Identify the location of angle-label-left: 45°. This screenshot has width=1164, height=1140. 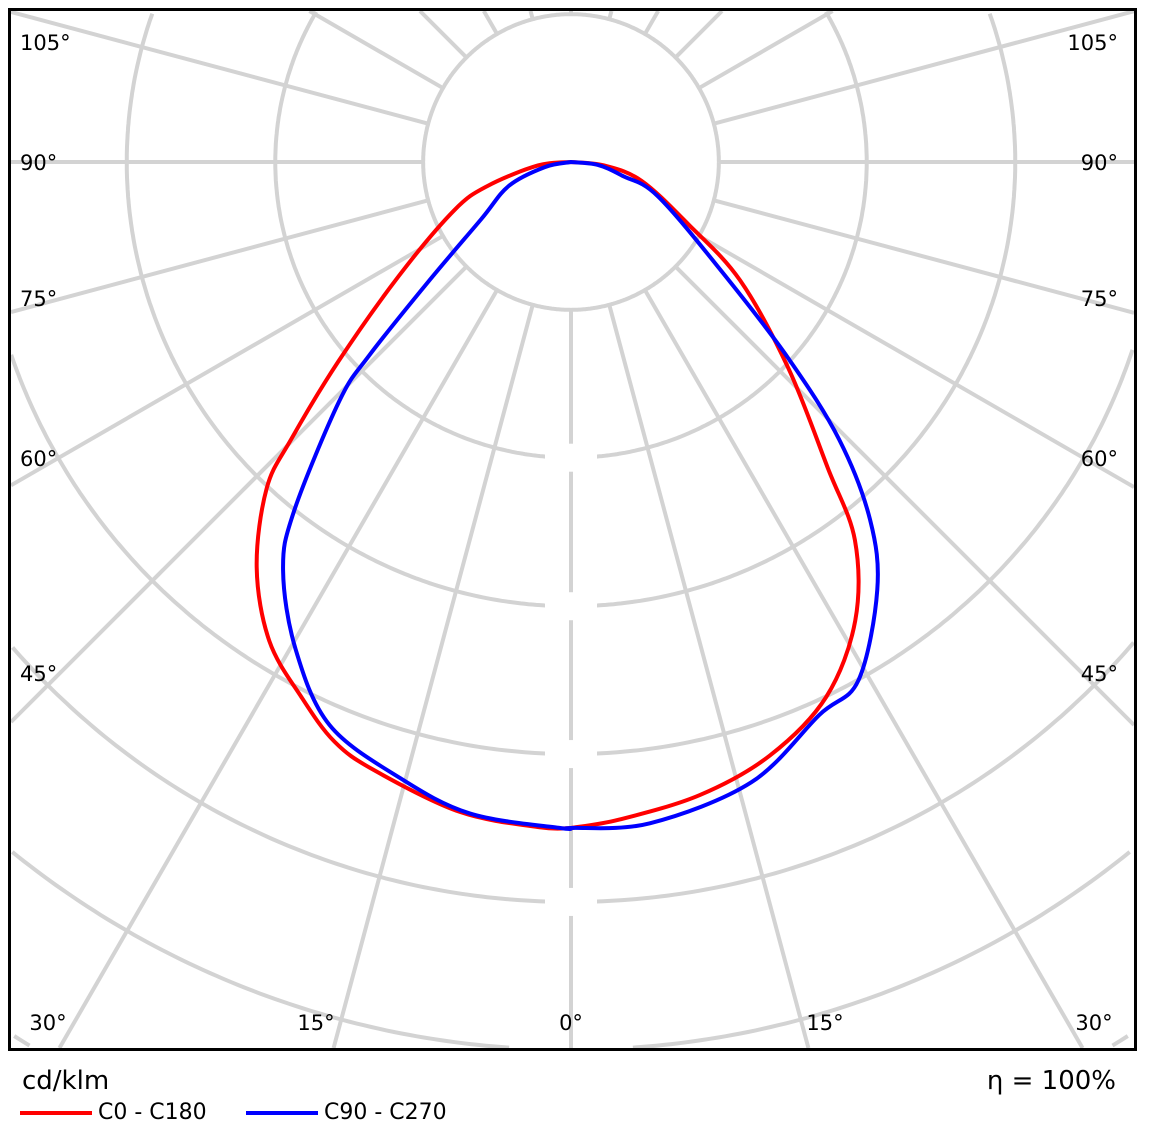
(38, 674).